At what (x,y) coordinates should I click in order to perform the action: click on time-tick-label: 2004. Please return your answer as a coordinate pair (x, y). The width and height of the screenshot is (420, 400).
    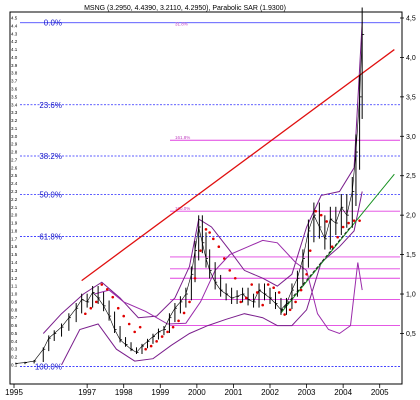
    Looking at the image, I should click on (343, 392).